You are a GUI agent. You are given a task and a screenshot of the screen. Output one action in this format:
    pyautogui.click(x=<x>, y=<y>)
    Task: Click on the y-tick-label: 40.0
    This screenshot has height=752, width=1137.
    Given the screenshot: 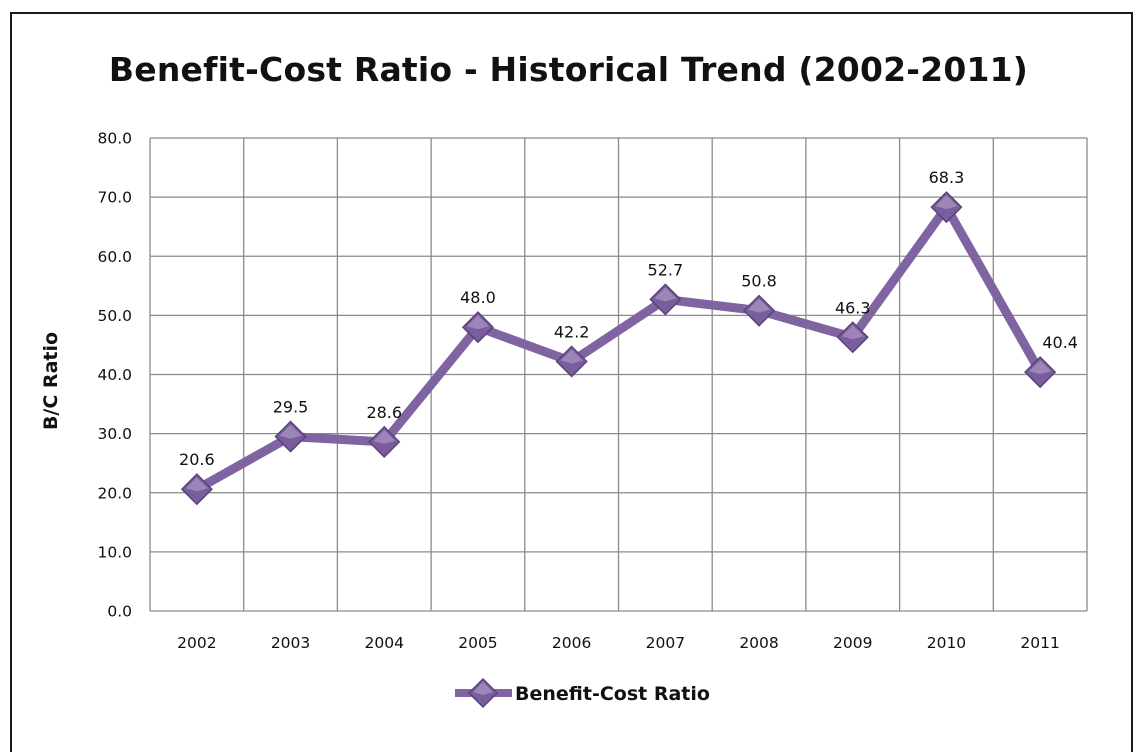 What is the action you would take?
    pyautogui.click(x=114, y=375)
    